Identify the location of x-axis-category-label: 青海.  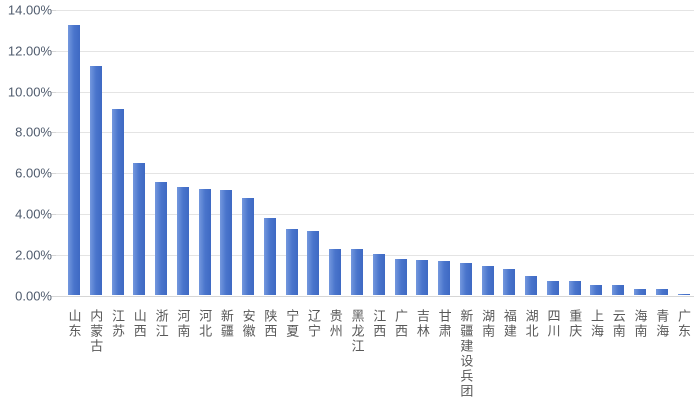
(662, 324).